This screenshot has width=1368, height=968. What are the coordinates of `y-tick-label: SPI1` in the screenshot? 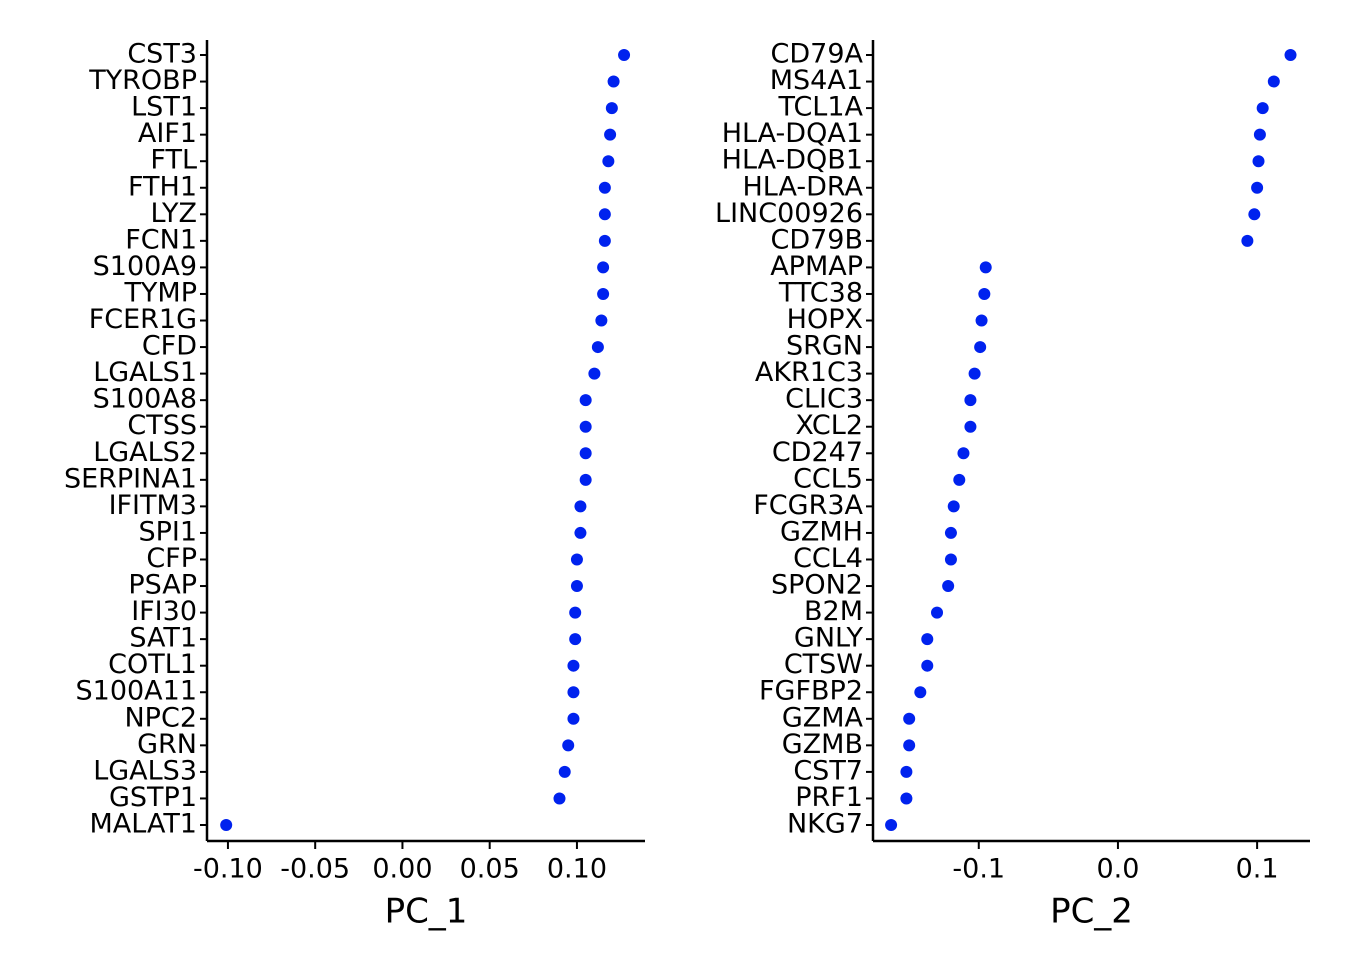 It's located at (167, 531).